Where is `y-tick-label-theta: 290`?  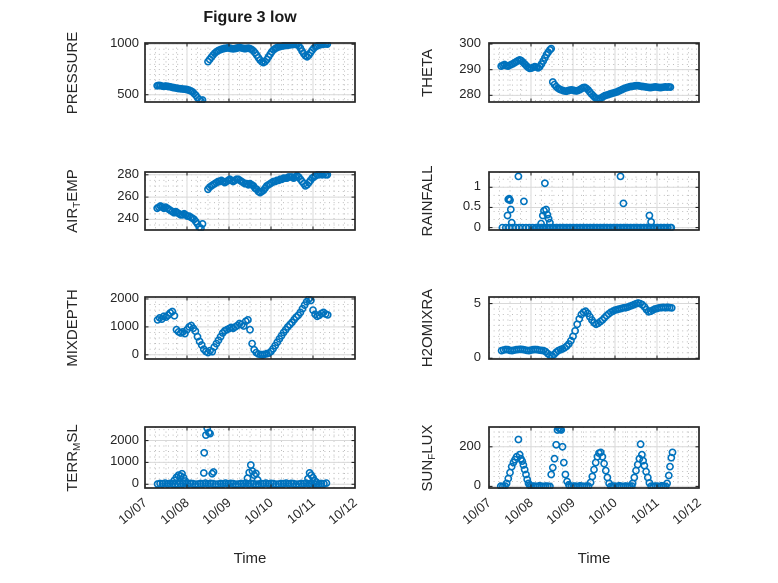 y-tick-label-theta: 290 is located at coordinates (470, 68).